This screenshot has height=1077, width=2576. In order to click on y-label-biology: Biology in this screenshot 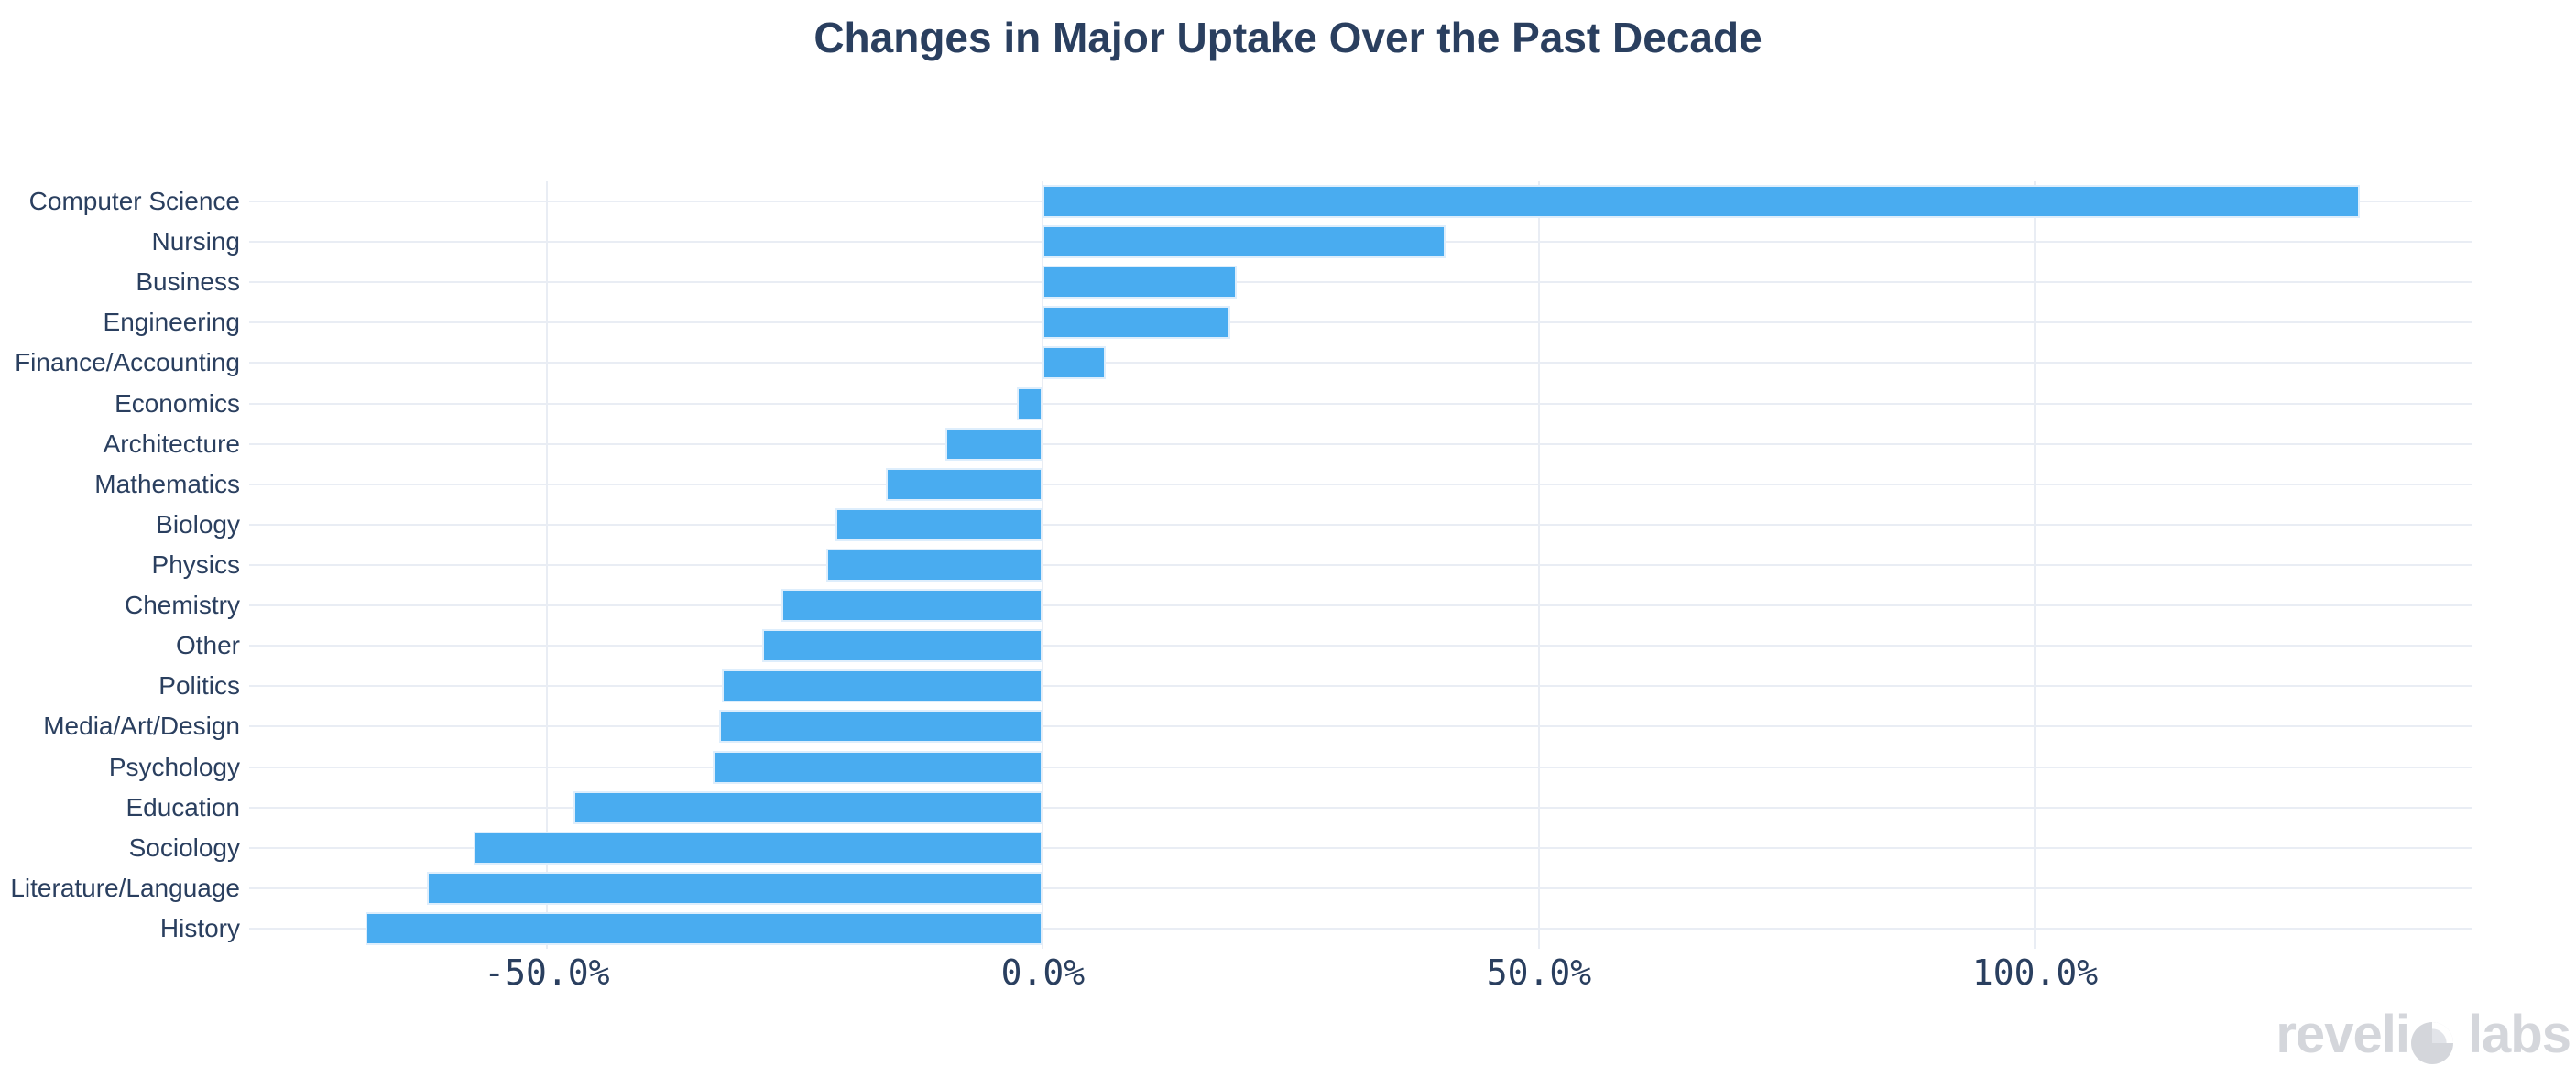, I will do `click(198, 523)`.